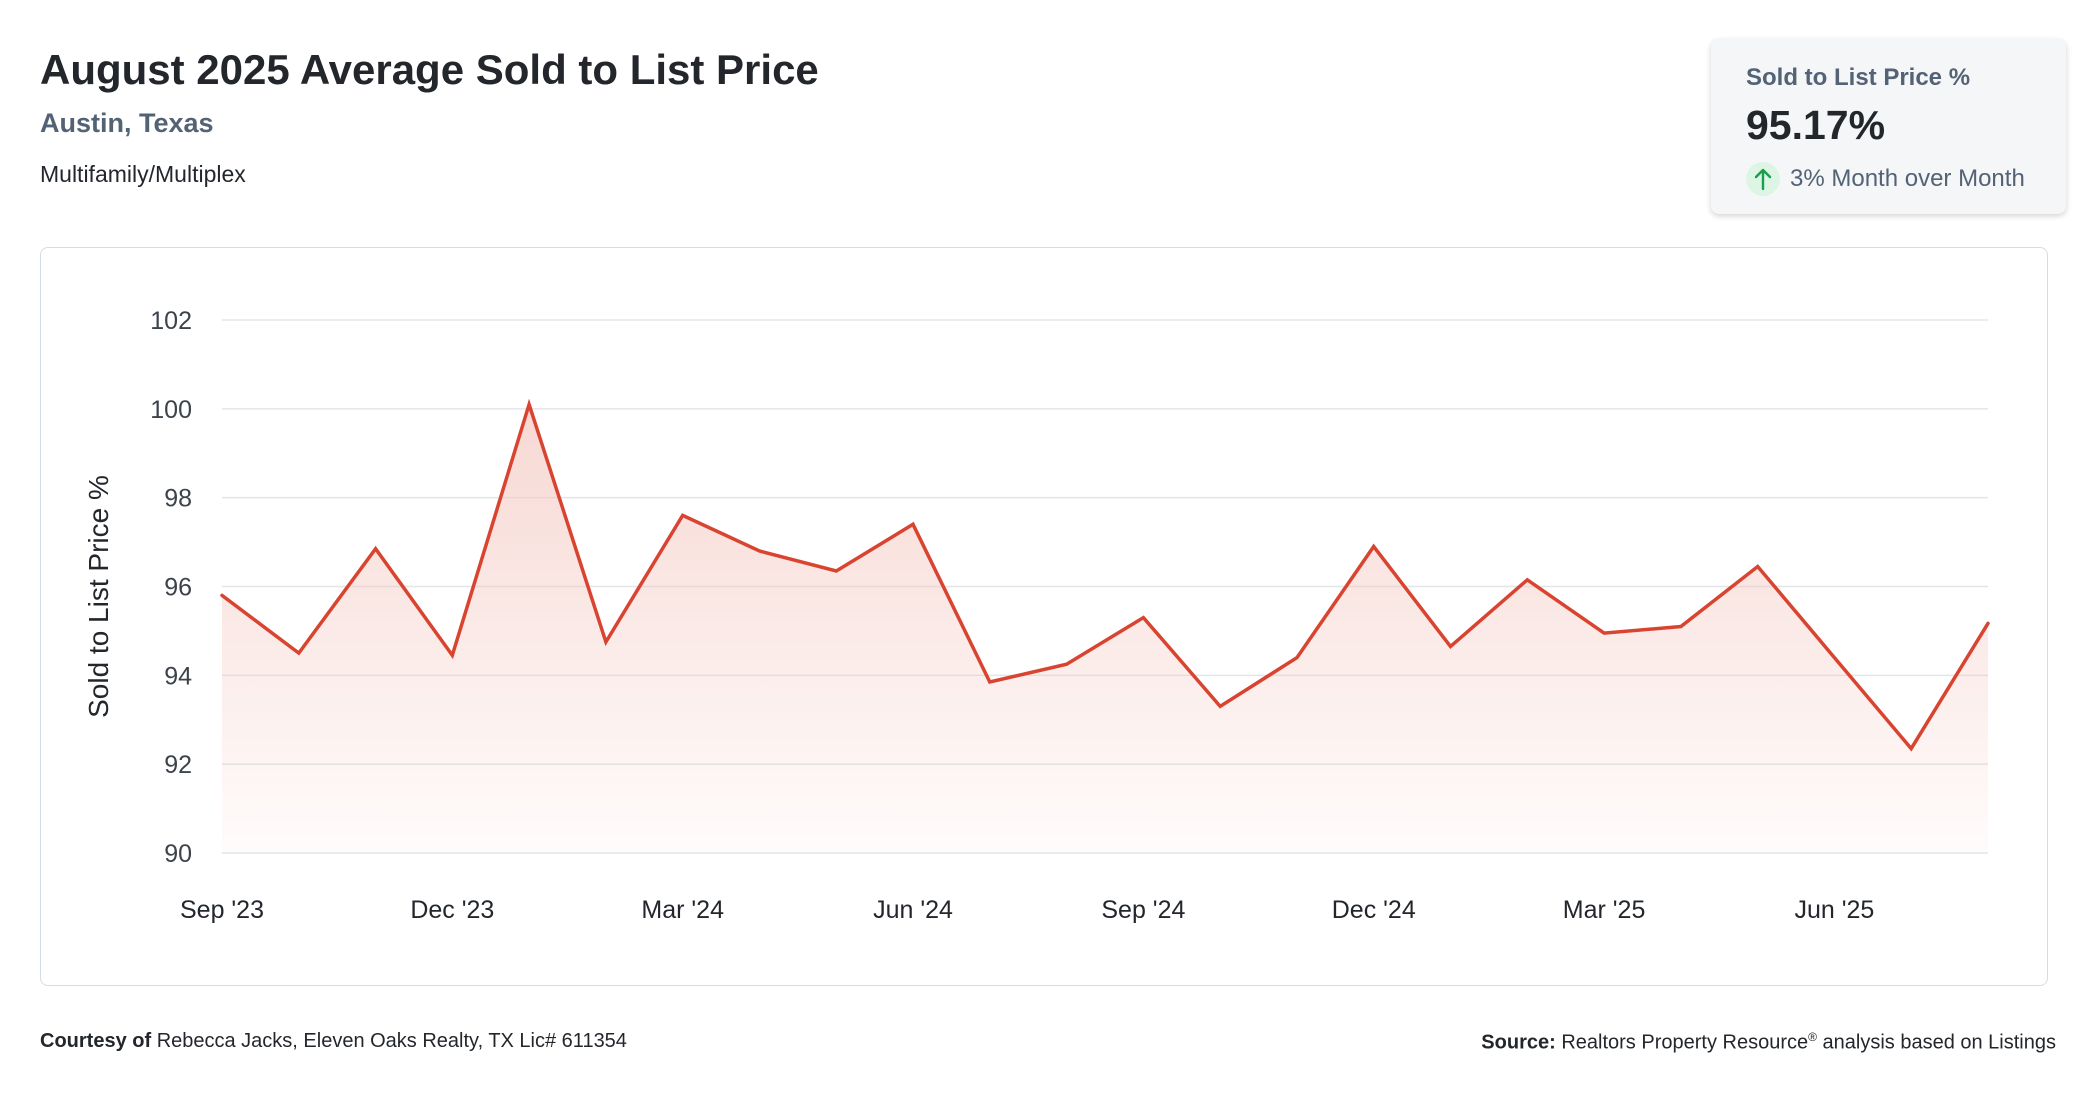  Describe the element at coordinates (1816, 125) in the screenshot. I see `stat-value: 95.17%` at that location.